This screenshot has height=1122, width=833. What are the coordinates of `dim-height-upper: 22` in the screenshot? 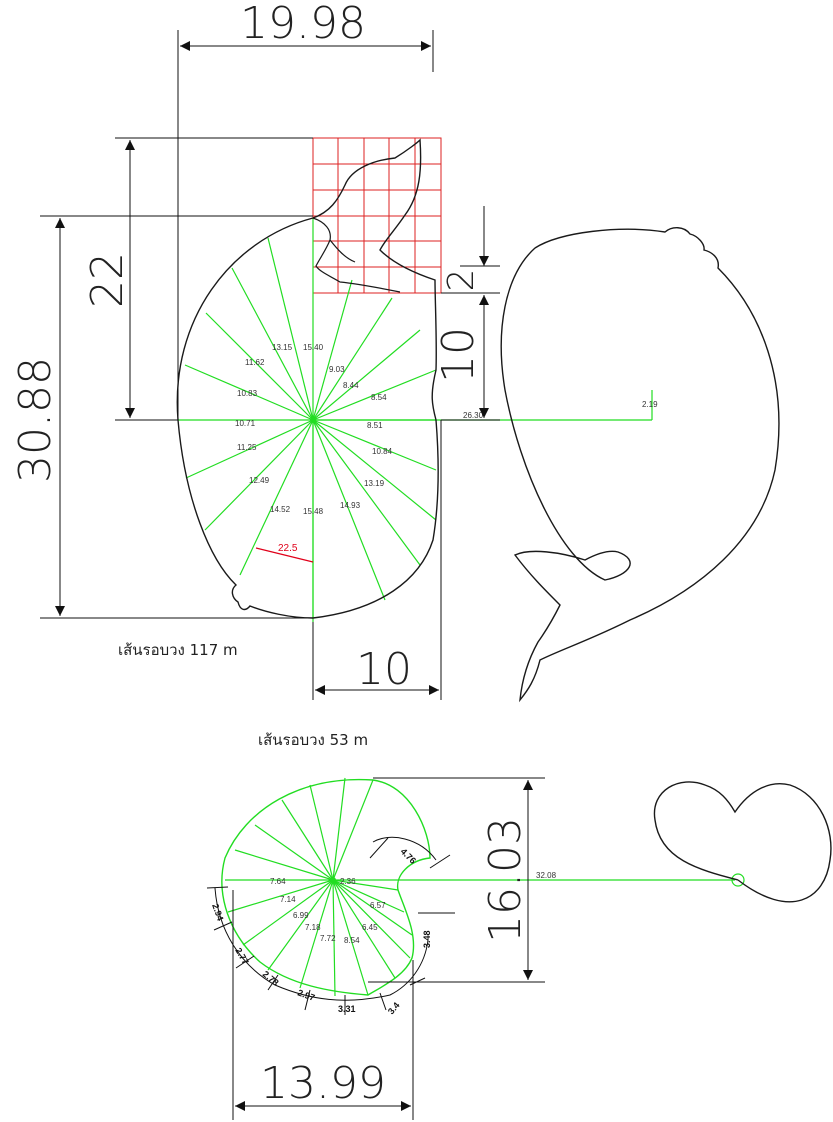 It's located at (107, 280).